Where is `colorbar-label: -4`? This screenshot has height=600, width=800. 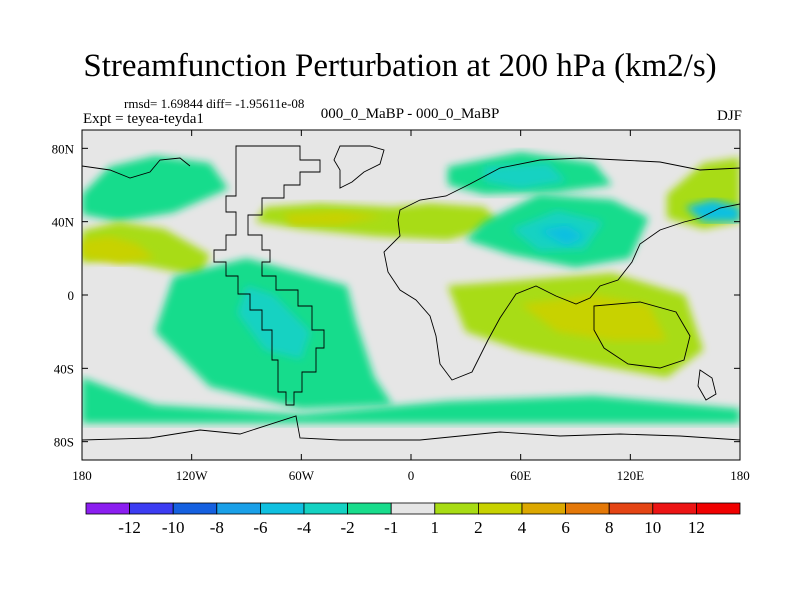
colorbar-label: -4 is located at coordinates (304, 527).